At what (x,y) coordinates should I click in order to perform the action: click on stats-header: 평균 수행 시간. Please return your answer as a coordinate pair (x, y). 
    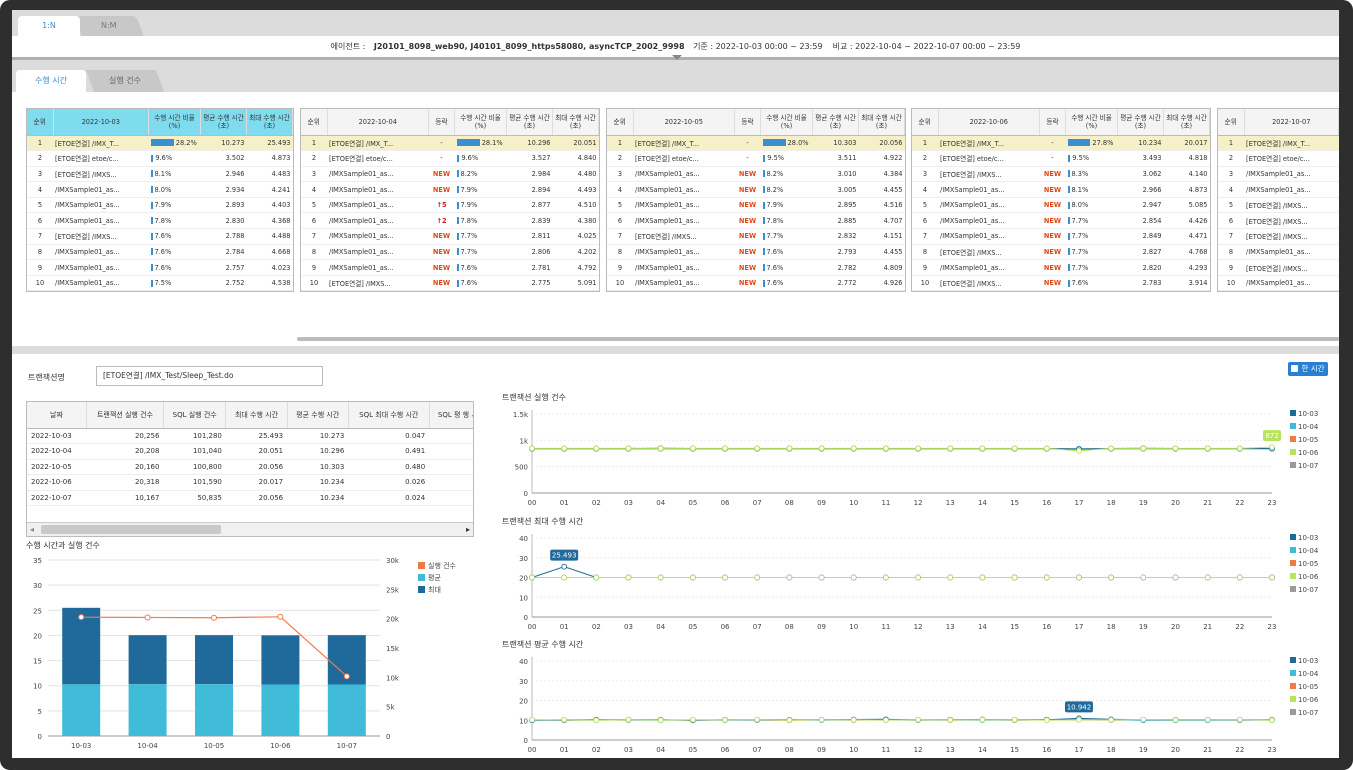
    Looking at the image, I should click on (318, 415).